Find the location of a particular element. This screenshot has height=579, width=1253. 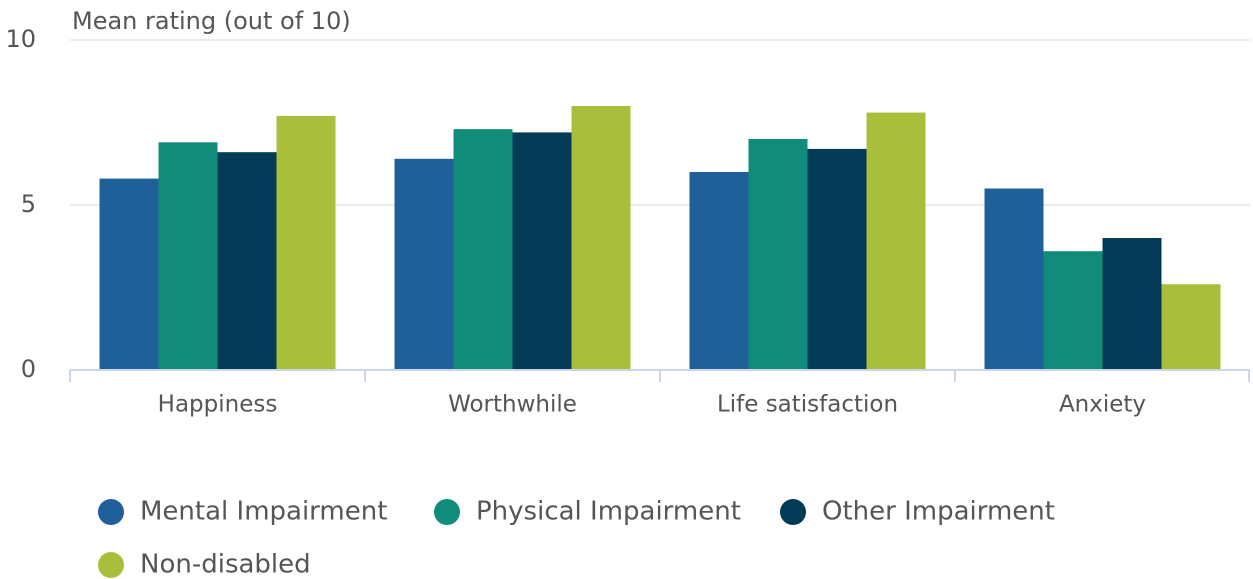

y-tick-label: 5 is located at coordinates (28, 204).